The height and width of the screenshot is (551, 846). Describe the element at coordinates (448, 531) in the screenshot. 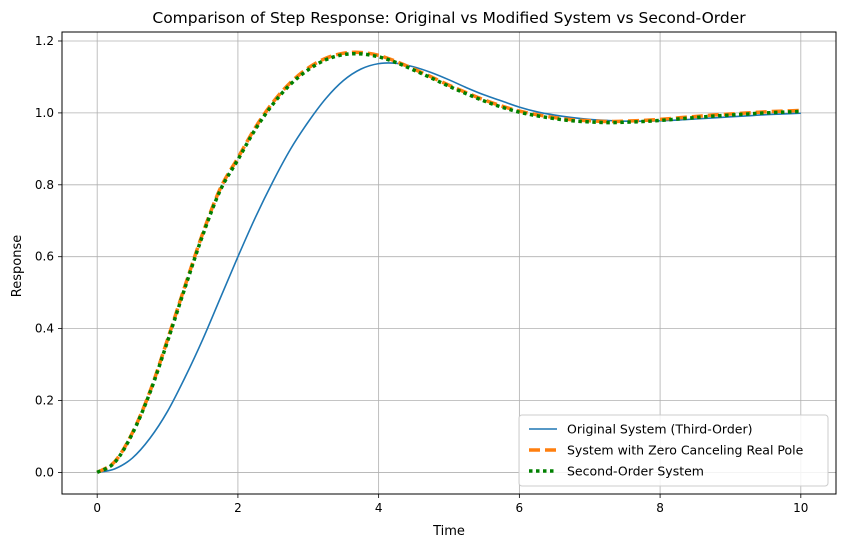

I see `x-axis-label: Time` at that location.